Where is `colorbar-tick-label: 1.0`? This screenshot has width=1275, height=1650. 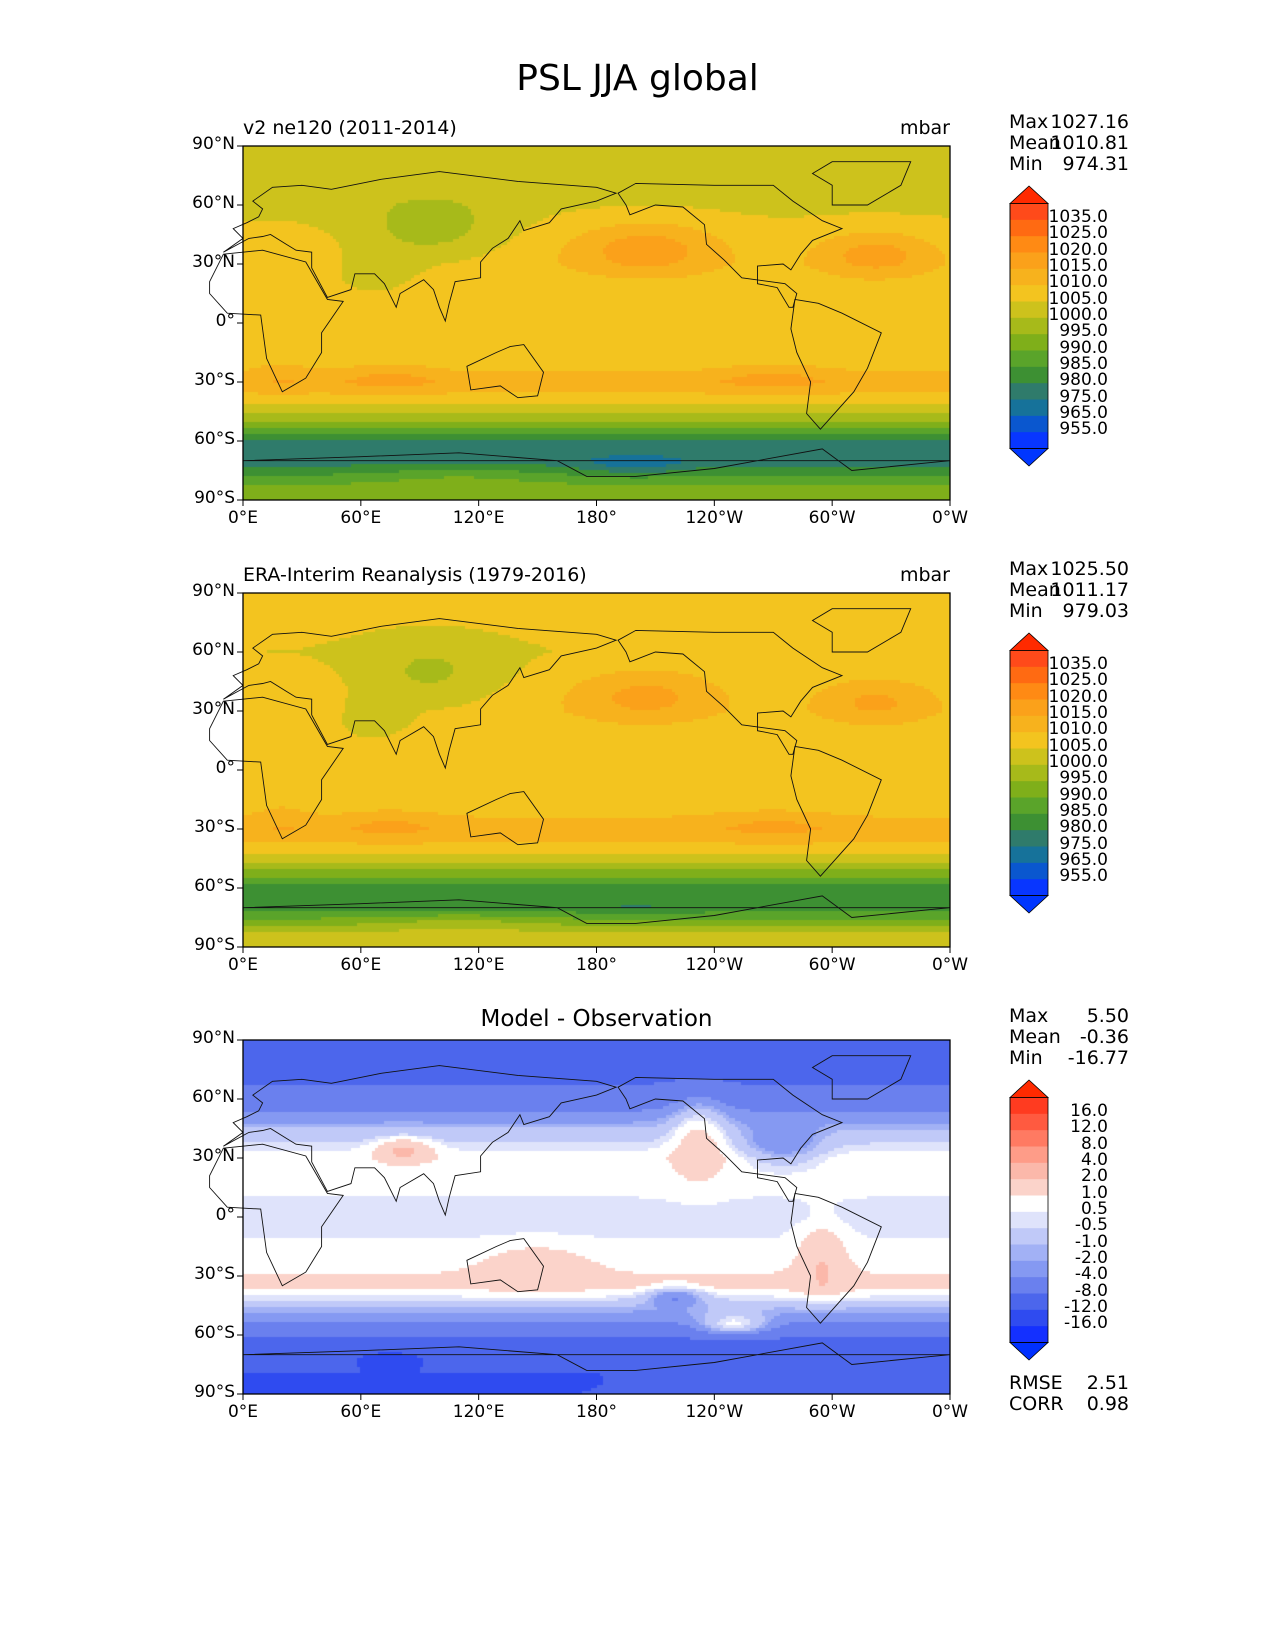
colorbar-tick-label: 1.0 is located at coordinates (1094, 1192).